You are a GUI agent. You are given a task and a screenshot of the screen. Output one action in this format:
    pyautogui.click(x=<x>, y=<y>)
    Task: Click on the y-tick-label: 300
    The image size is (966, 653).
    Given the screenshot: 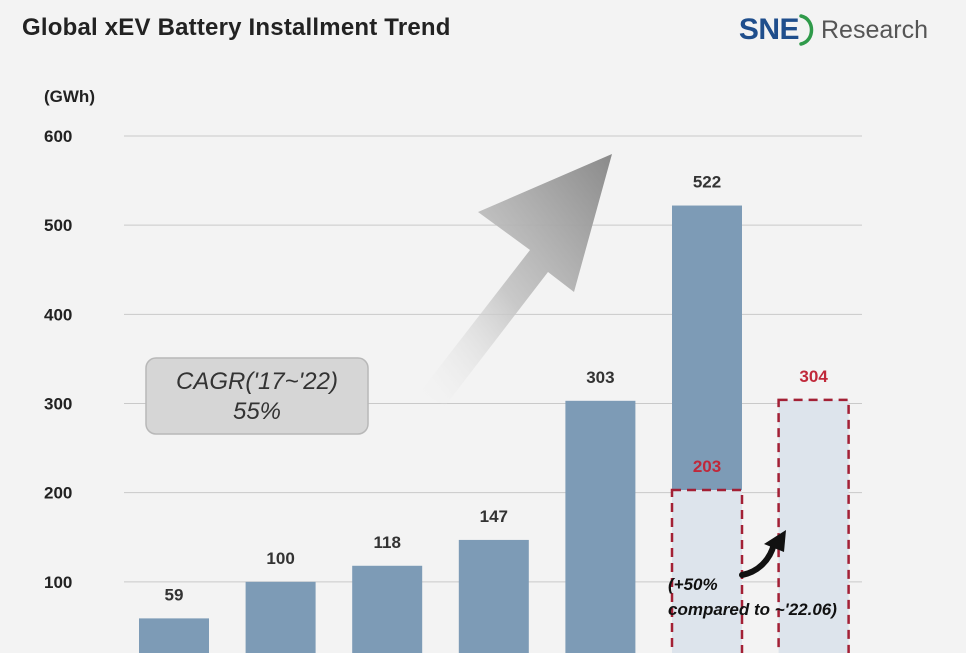 What is the action you would take?
    pyautogui.click(x=58, y=403)
    